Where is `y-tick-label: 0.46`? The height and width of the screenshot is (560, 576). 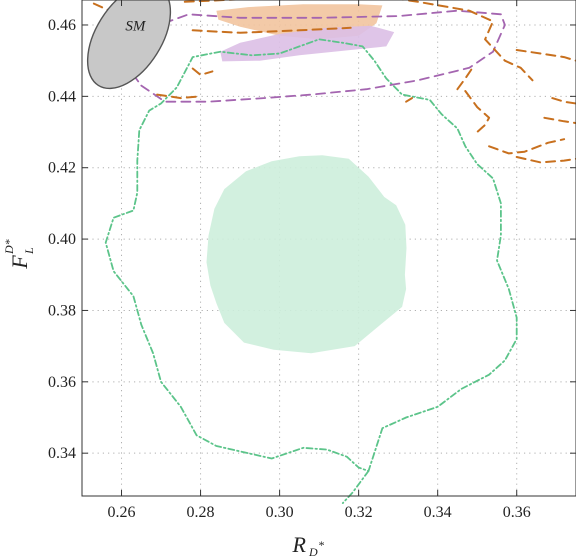
y-tick-label: 0.46 is located at coordinates (62, 25).